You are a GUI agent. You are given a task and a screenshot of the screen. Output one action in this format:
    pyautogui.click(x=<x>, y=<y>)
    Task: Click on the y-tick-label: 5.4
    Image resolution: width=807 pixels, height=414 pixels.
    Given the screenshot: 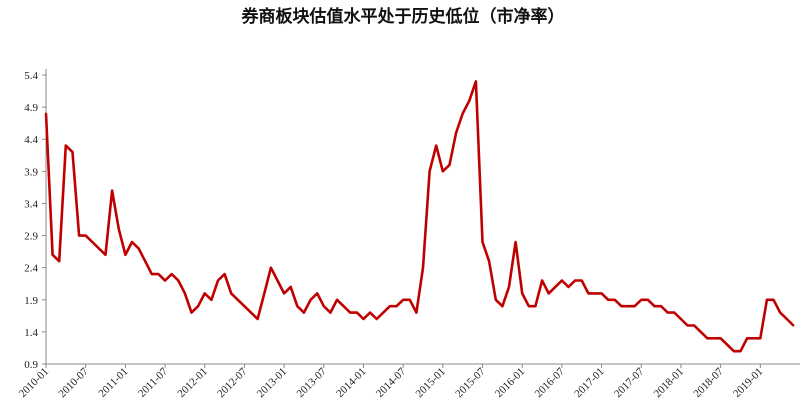 What is the action you would take?
    pyautogui.click(x=31, y=76)
    